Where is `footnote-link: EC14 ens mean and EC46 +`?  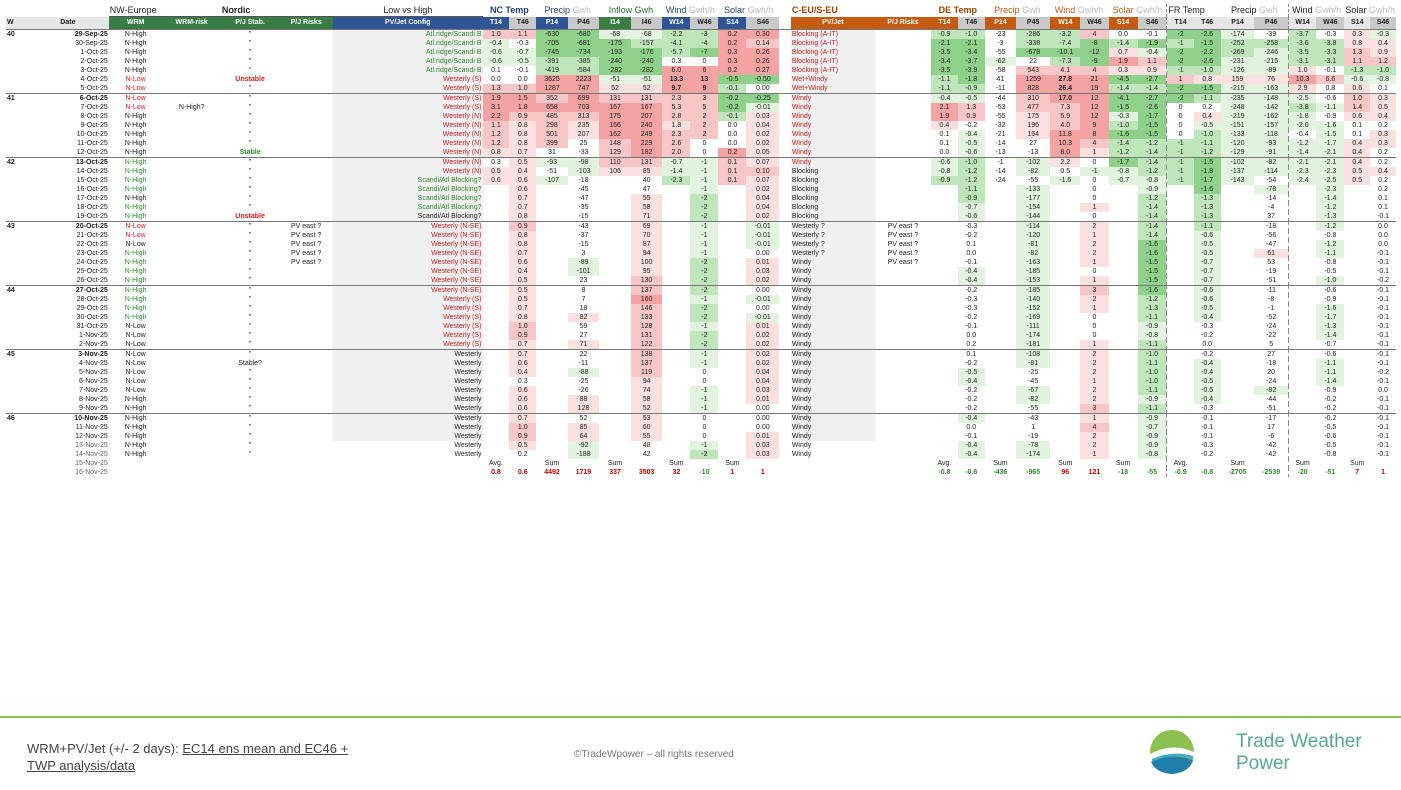
footnote-link: EC14 ens mean and EC46 + is located at coordinates (265, 748).